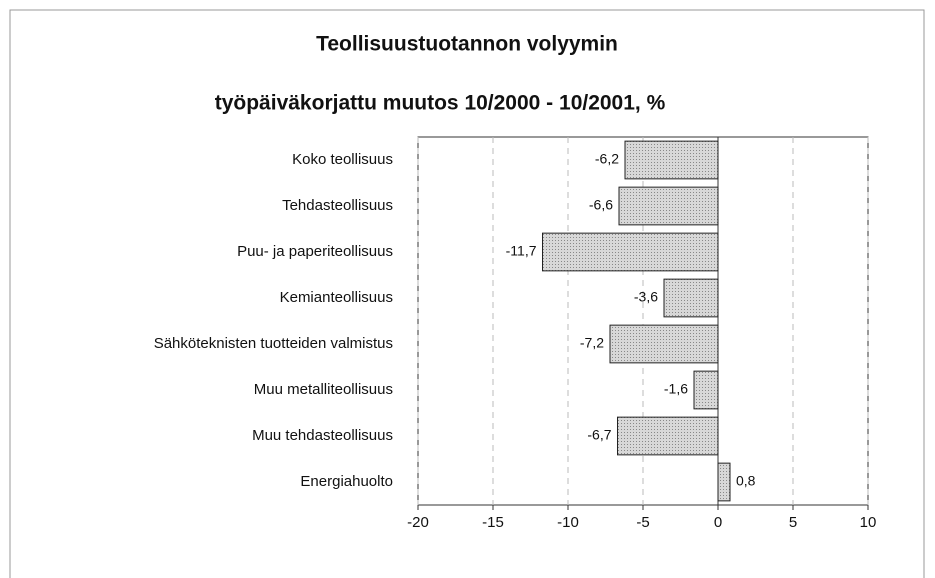  I want to click on value-label: -6,2, so click(607, 159).